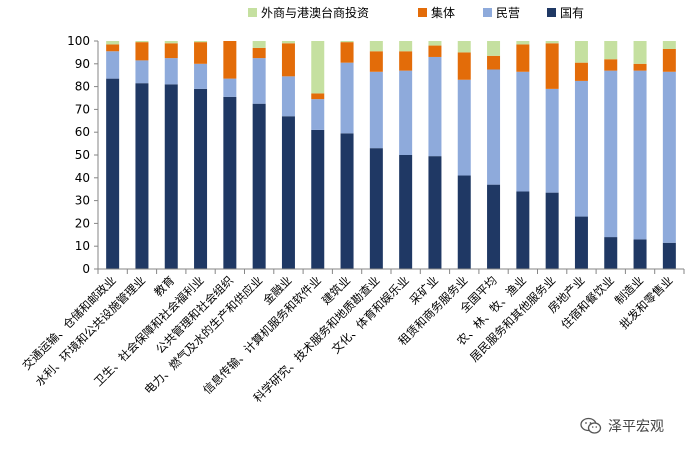 This screenshot has width=690, height=456. What do you see at coordinates (82, 87) in the screenshot?
I see `y-tick-label: 80` at bounding box center [82, 87].